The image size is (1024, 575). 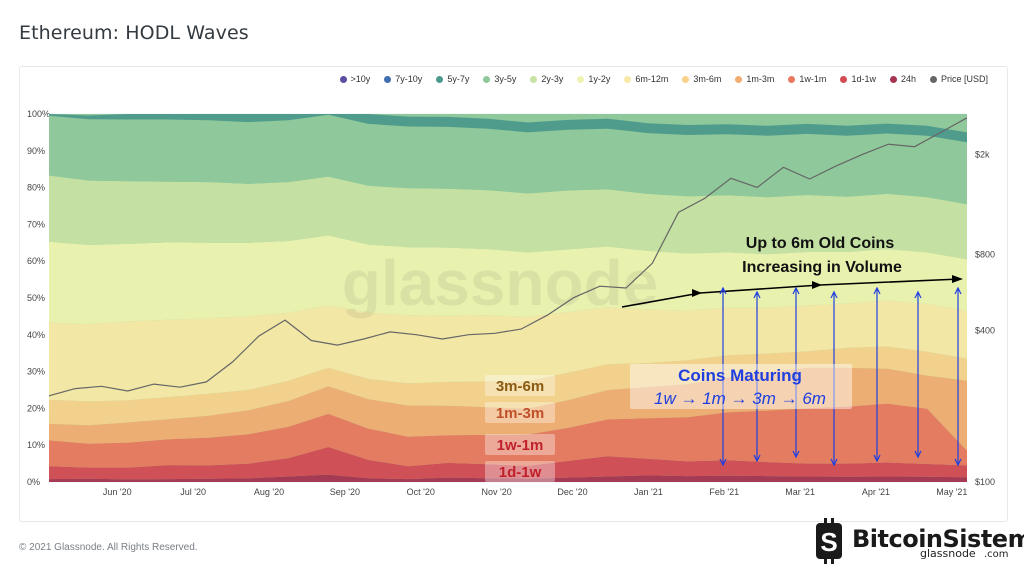 I want to click on x-tick-label: Jul '20, so click(x=193, y=492).